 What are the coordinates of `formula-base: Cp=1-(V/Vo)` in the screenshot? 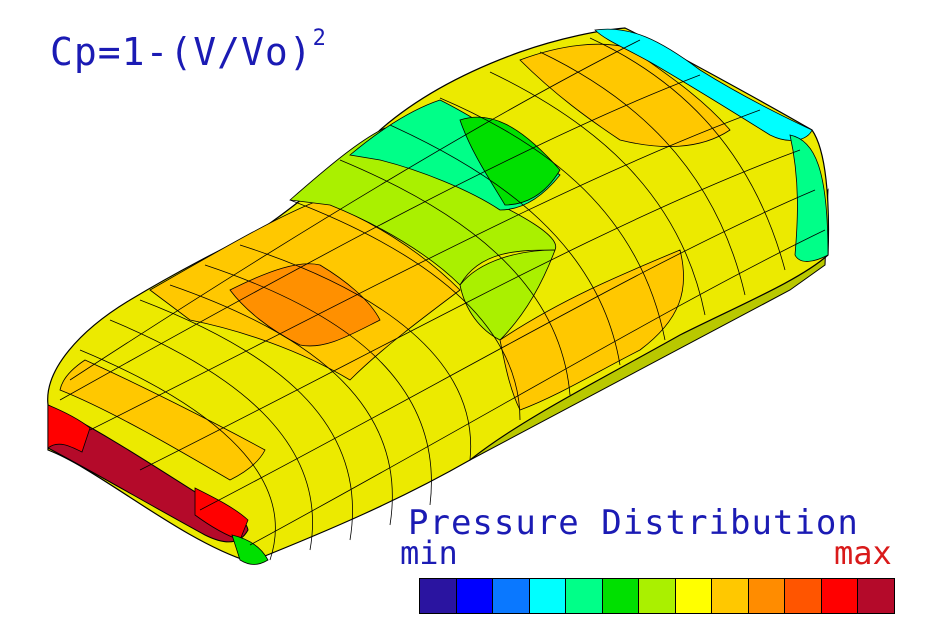 It's located at (181, 52).